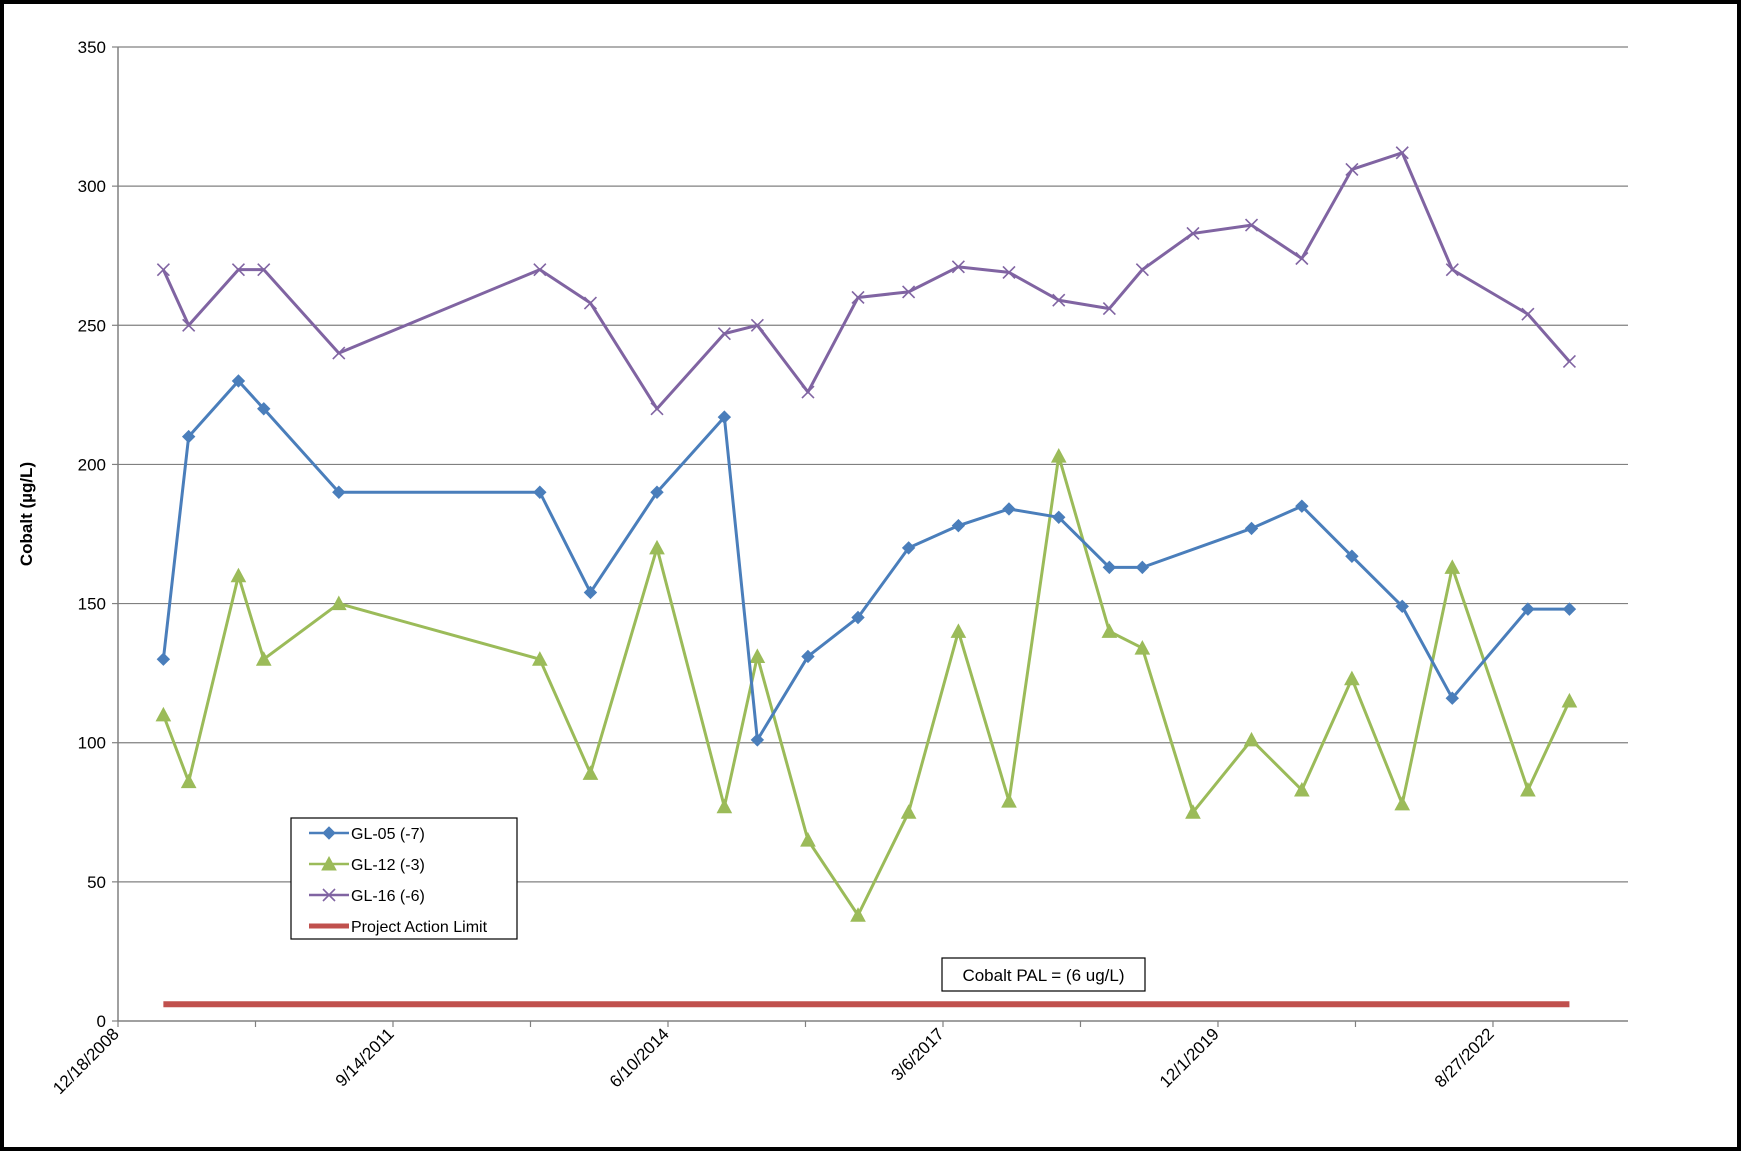  Describe the element at coordinates (92, 47) in the screenshot. I see `y-tick-label: 350` at that location.